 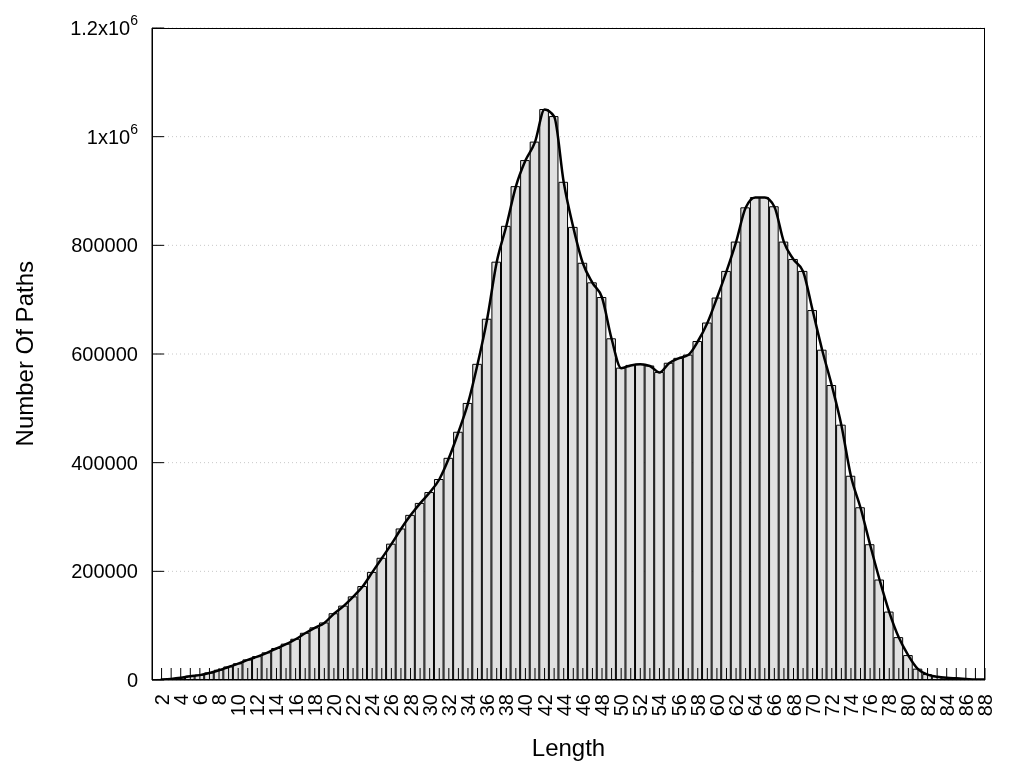 What do you see at coordinates (104, 245) in the screenshot?
I see `y-tick-label: 800000` at bounding box center [104, 245].